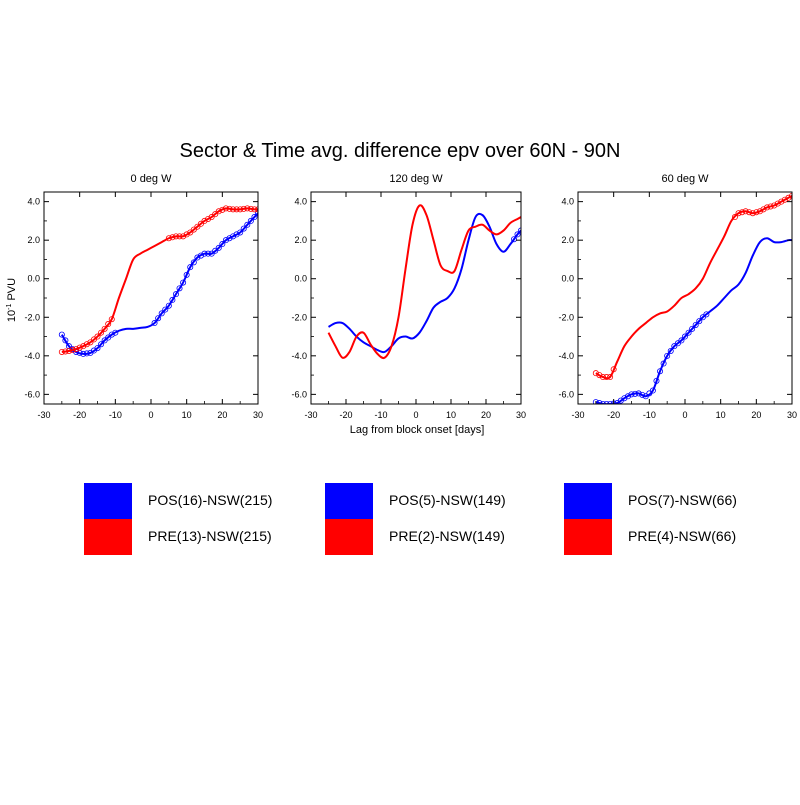 The width and height of the screenshot is (800, 805). What do you see at coordinates (345, 415) in the screenshot?
I see `x-tick-label: -20` at bounding box center [345, 415].